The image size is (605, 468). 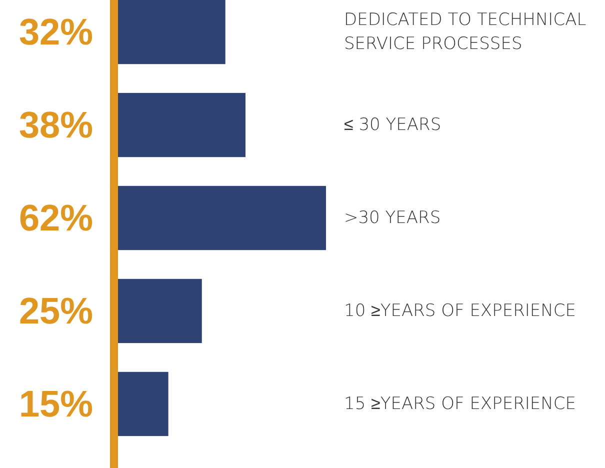 What do you see at coordinates (460, 404) in the screenshot?
I see `y-tick-label: 15 ≥YEARS OF EXPERIENCE` at bounding box center [460, 404].